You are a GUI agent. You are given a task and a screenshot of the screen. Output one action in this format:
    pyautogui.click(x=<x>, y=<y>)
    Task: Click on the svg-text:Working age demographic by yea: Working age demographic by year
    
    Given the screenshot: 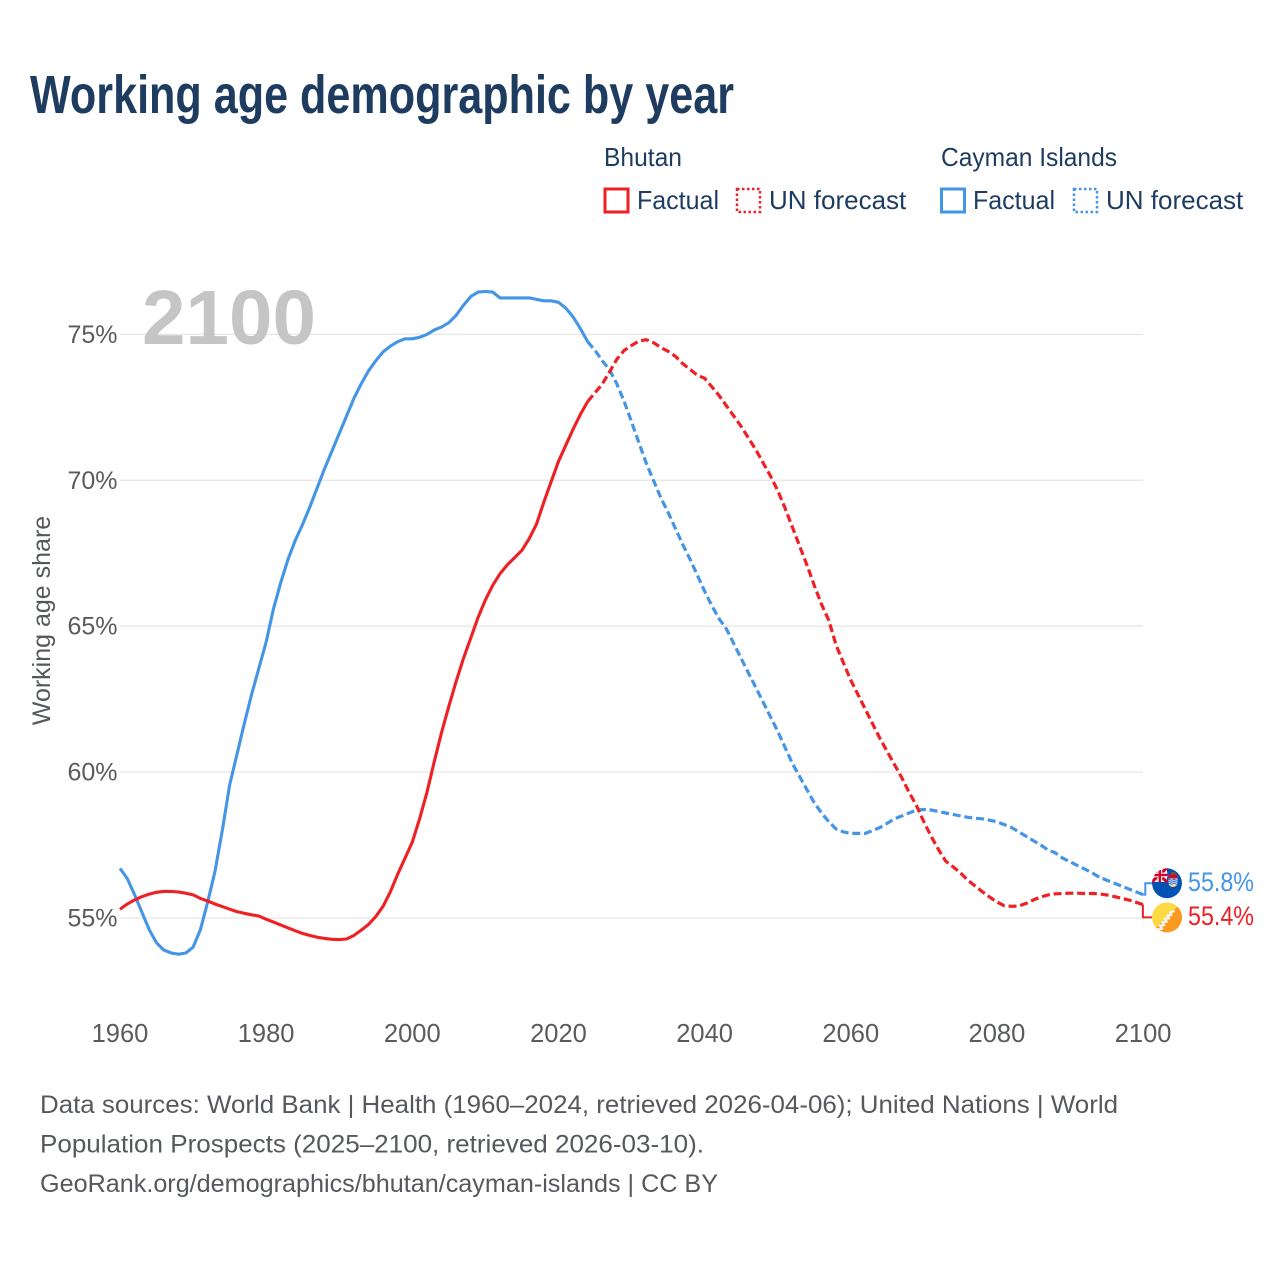 What is the action you would take?
    pyautogui.click(x=382, y=95)
    